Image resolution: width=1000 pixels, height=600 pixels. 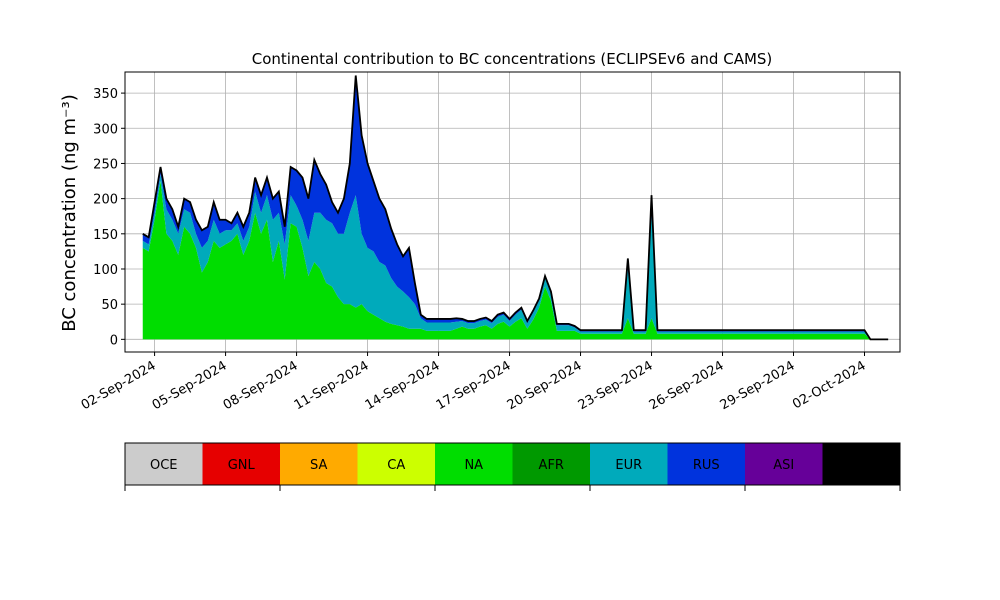 What do you see at coordinates (105, 270) in the screenshot?
I see `y-tick-label: 100` at bounding box center [105, 270].